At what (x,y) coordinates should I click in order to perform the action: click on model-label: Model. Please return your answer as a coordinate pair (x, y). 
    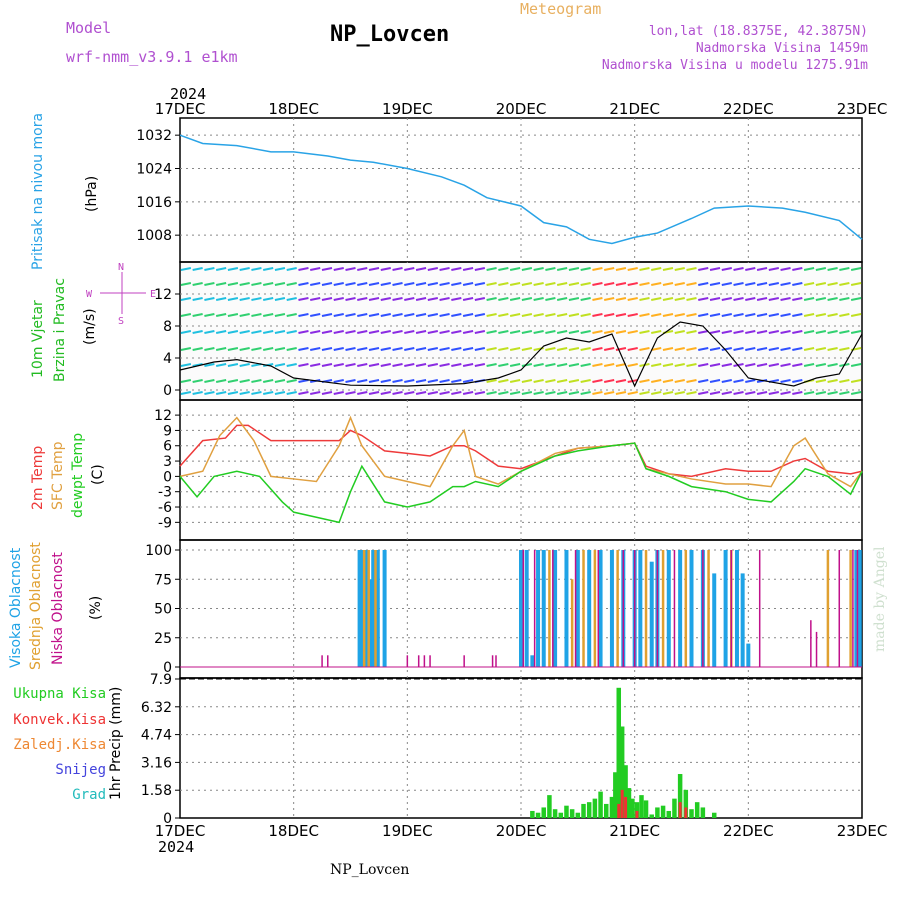
    Looking at the image, I should click on (89, 28).